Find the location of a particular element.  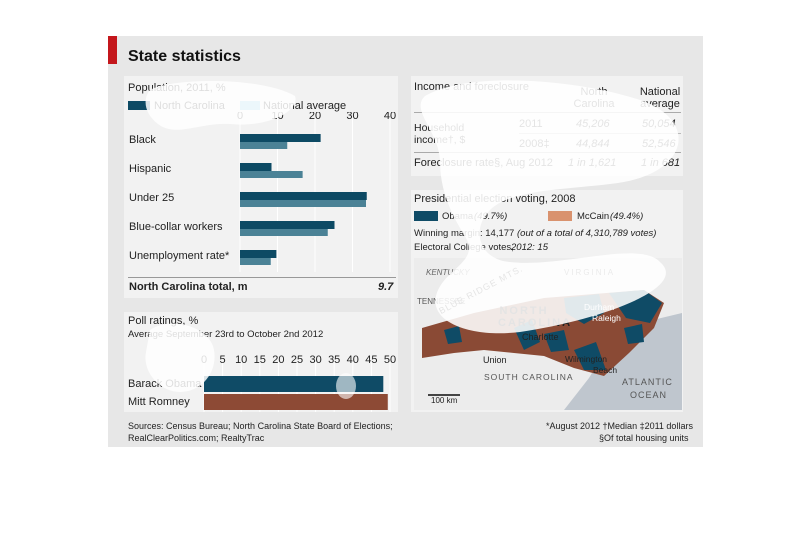

poll-tick-label: 10 is located at coordinates (241, 360).